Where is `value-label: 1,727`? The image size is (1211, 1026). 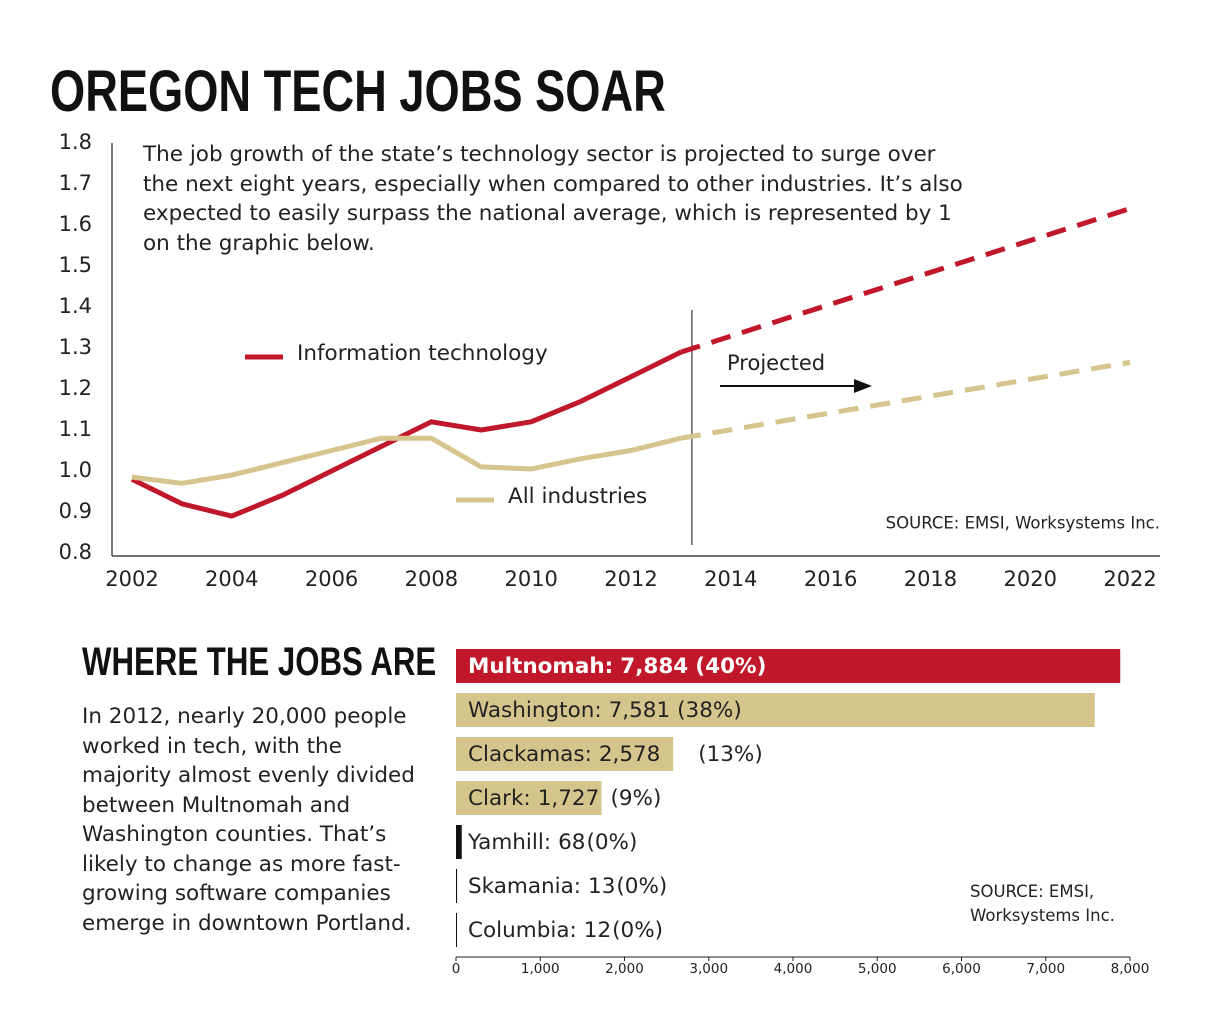 value-label: 1,727 is located at coordinates (569, 798).